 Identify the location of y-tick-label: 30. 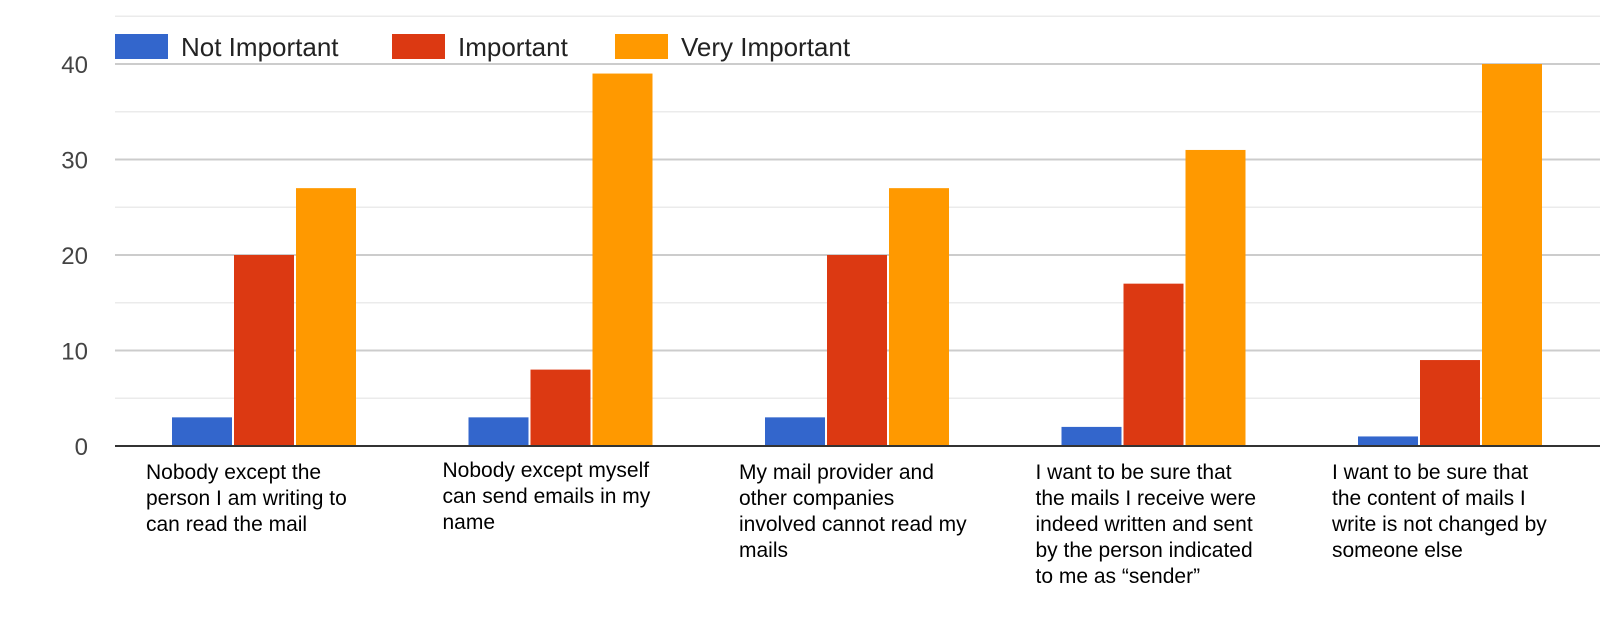
(74, 161).